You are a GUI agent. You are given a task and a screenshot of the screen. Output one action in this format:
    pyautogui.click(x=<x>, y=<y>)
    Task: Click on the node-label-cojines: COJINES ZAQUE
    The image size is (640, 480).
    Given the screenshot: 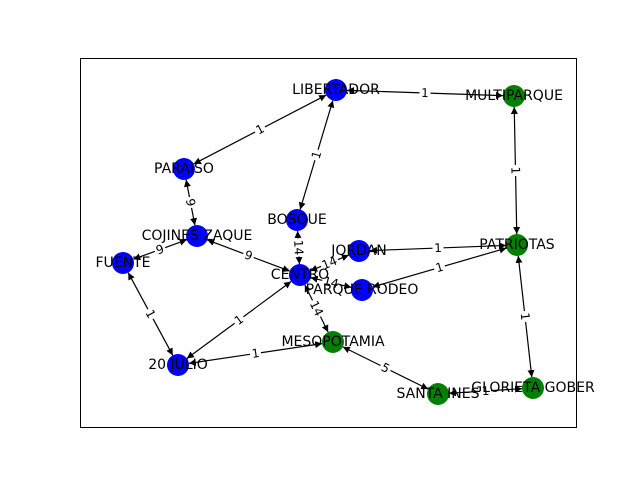 What is the action you would take?
    pyautogui.click(x=197, y=236)
    